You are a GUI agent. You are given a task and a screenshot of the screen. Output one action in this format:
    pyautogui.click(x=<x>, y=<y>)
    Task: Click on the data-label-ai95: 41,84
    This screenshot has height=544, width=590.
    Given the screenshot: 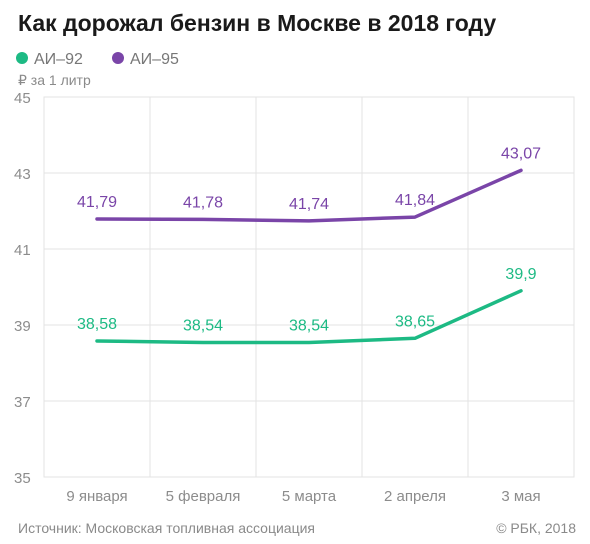 What is the action you would take?
    pyautogui.click(x=415, y=200)
    